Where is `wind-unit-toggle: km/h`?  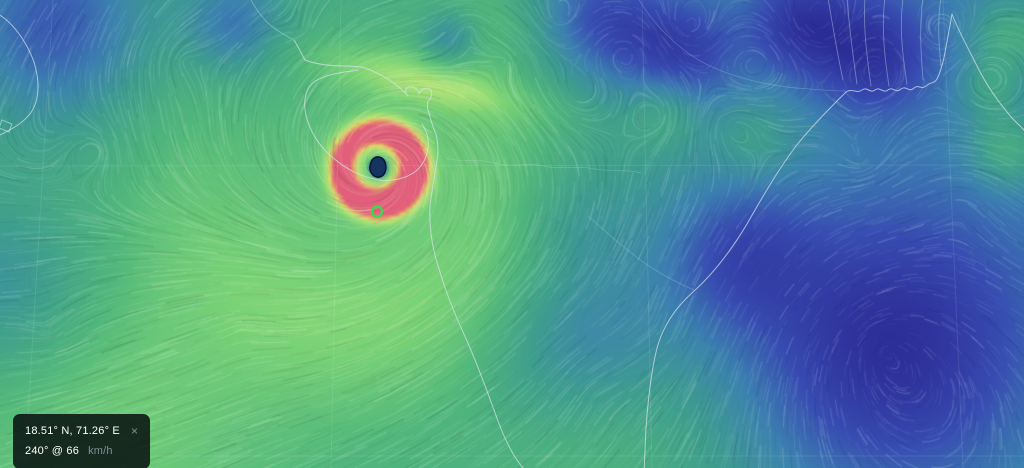
wind-unit-toggle: km/h is located at coordinates (100, 451).